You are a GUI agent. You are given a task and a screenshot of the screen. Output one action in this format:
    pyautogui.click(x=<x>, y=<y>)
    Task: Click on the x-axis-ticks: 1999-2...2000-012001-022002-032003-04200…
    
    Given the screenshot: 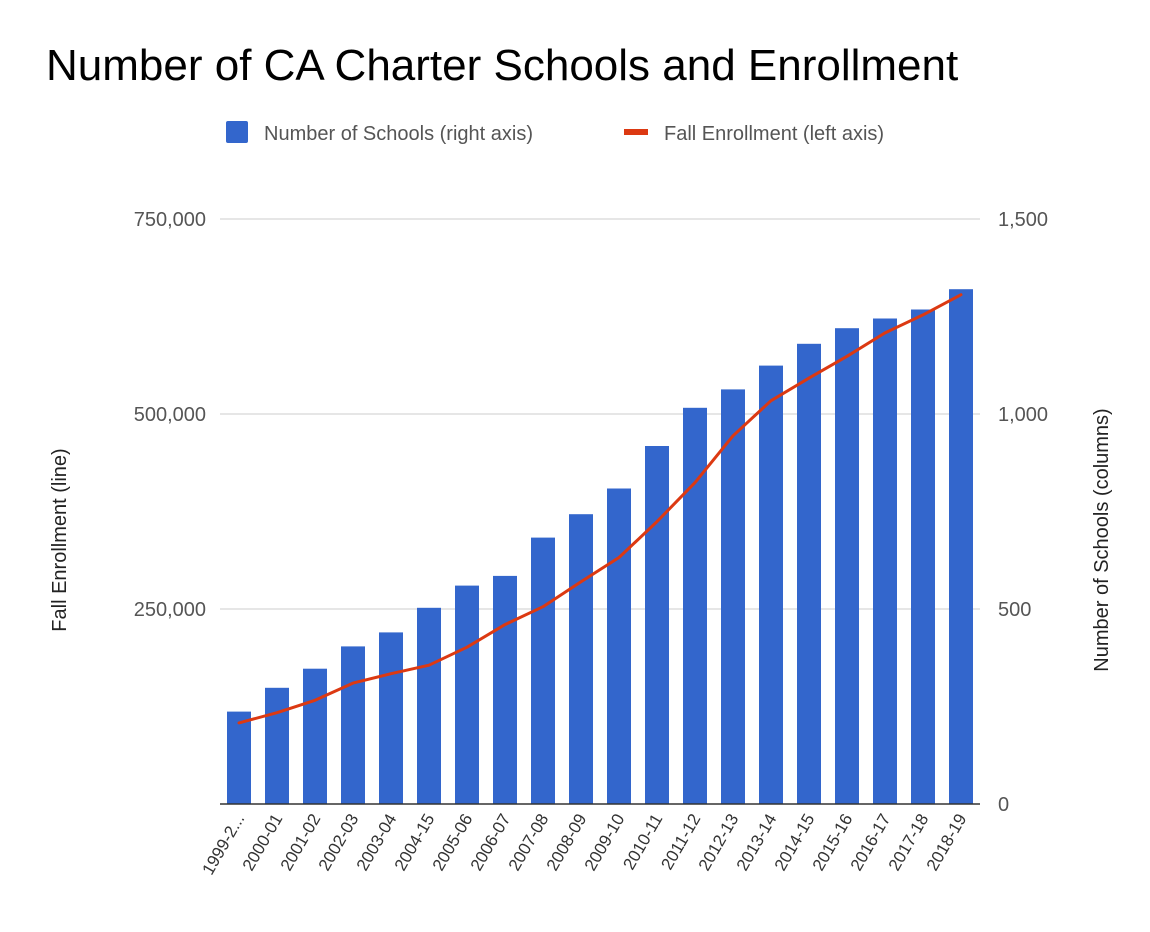 What is the action you would take?
    pyautogui.click(x=584, y=845)
    